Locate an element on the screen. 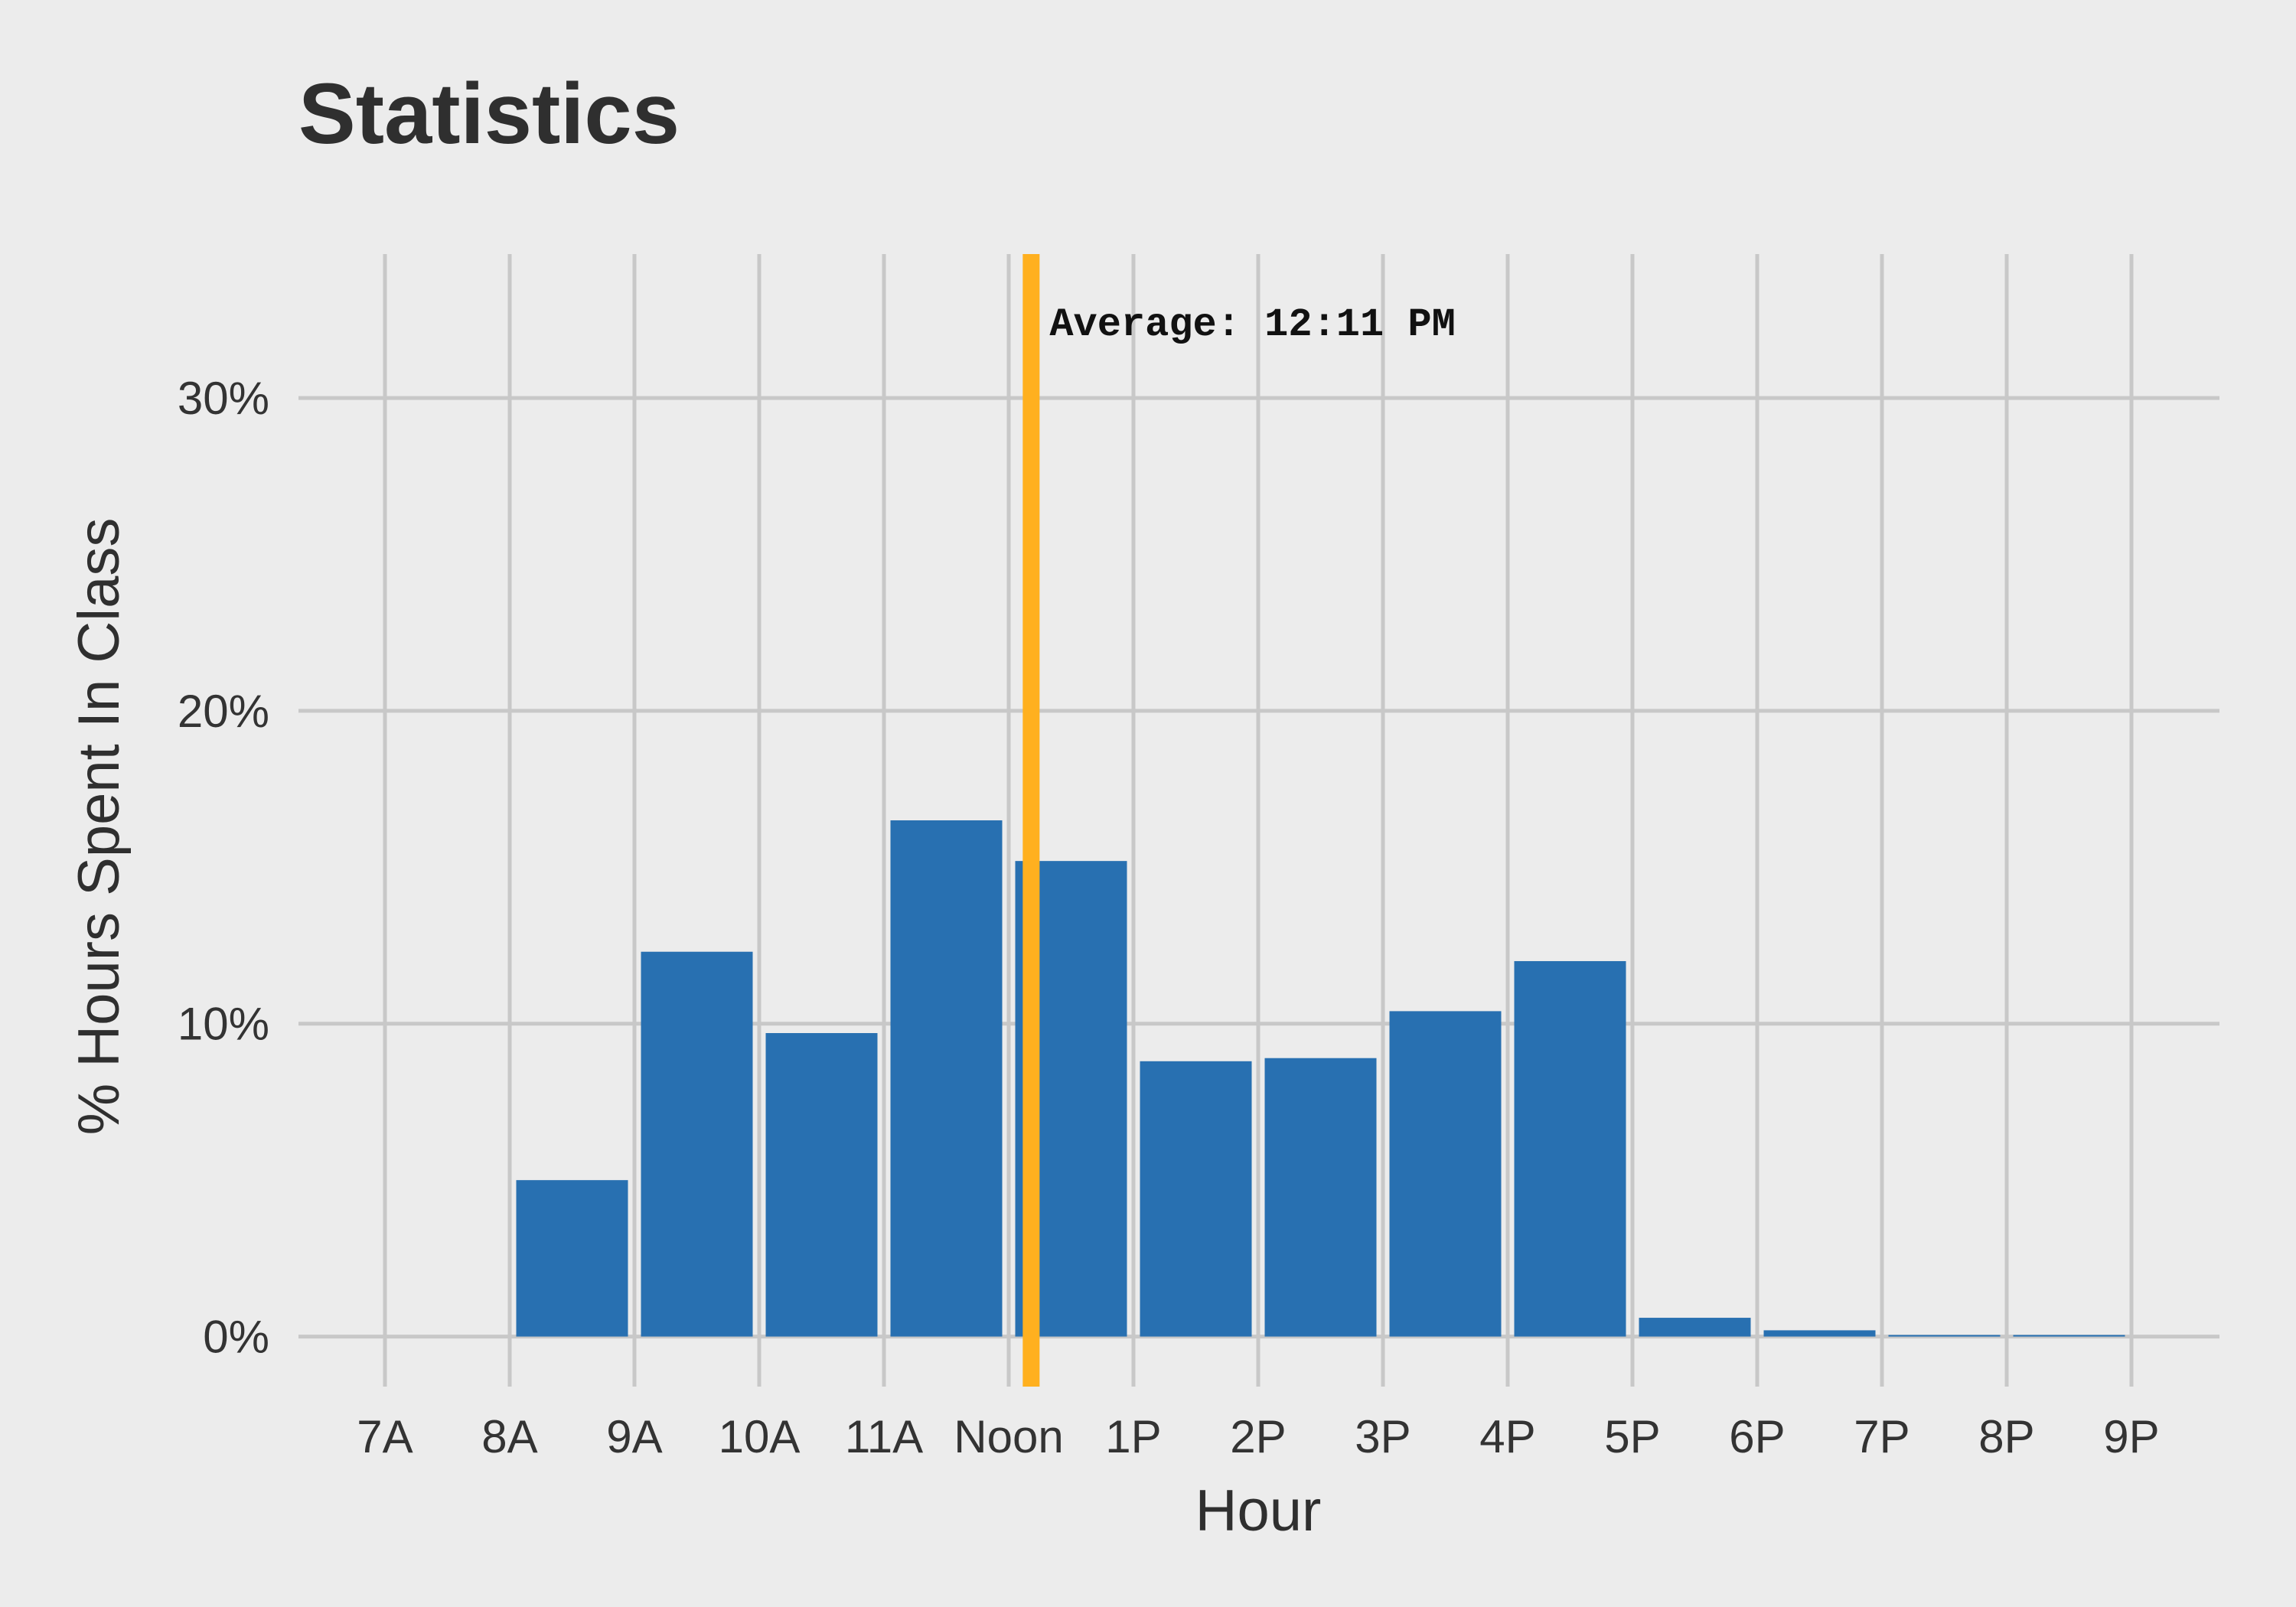 This screenshot has width=2296, height=1607. x-tick-label: 8A is located at coordinates (509, 1436).